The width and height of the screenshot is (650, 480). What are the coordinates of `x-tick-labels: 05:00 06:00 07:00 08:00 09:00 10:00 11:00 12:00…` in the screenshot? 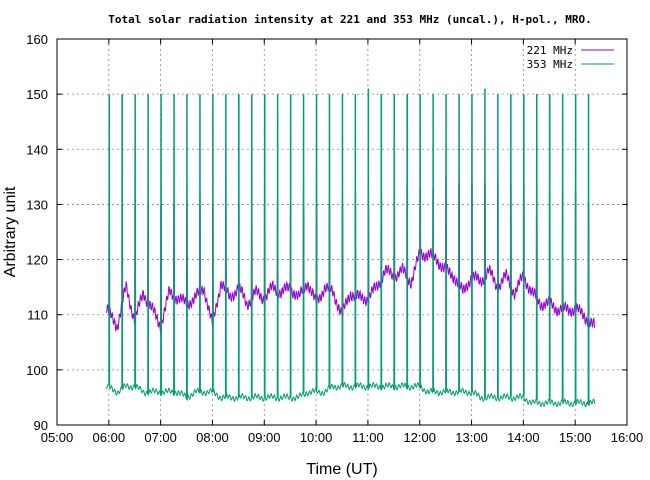 It's located at (342, 437).